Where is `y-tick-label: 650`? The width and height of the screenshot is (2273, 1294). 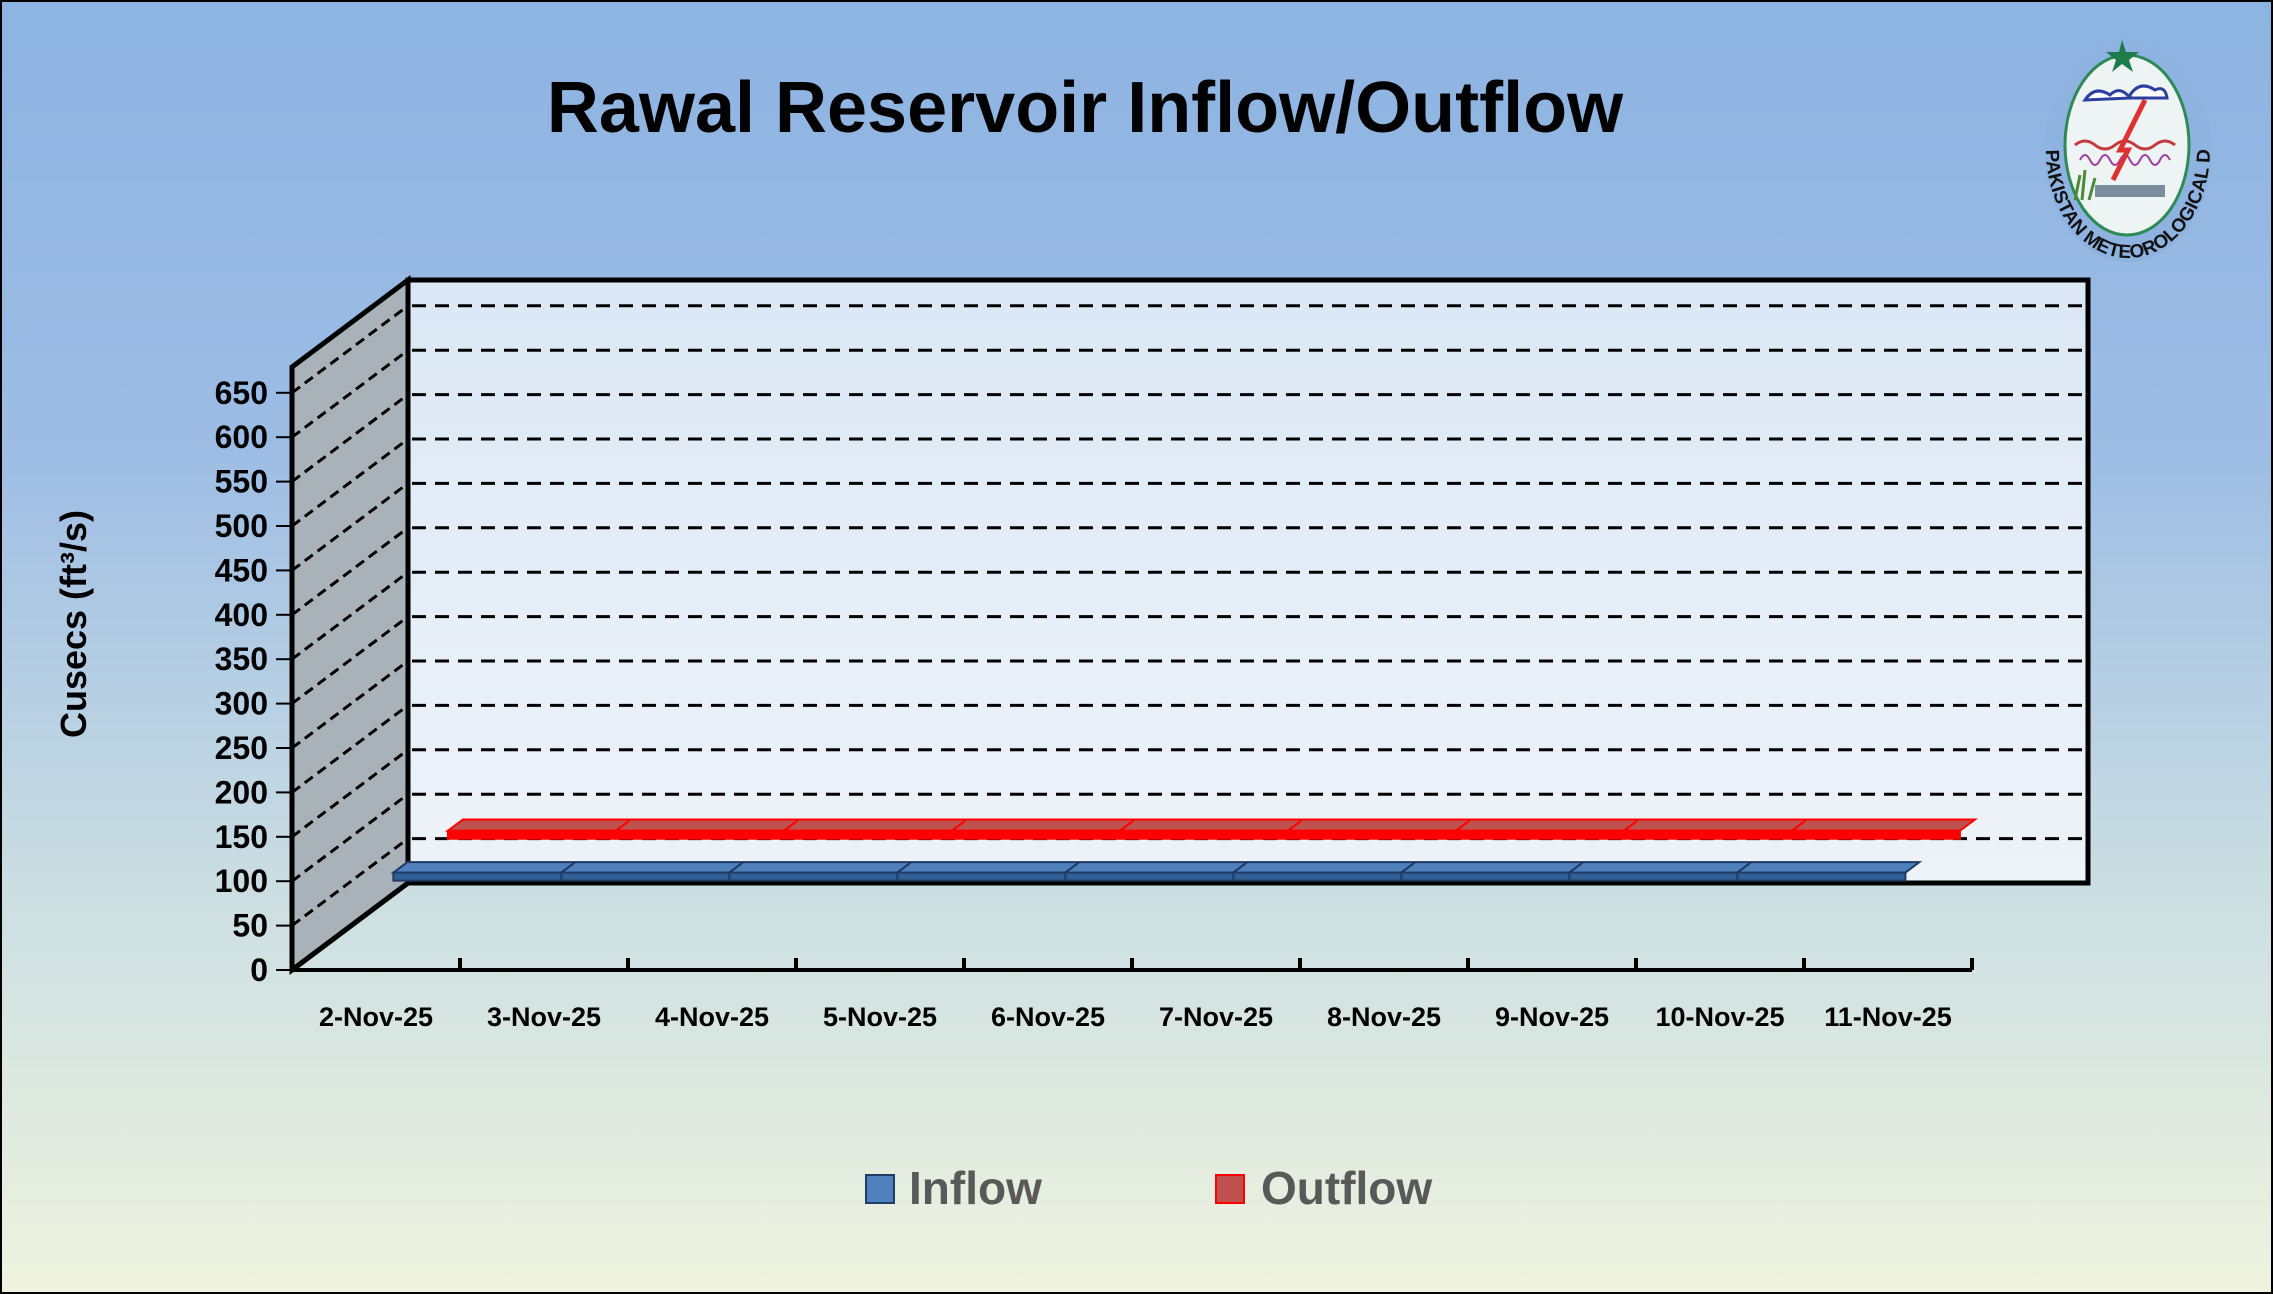
y-tick-label: 650 is located at coordinates (241, 393).